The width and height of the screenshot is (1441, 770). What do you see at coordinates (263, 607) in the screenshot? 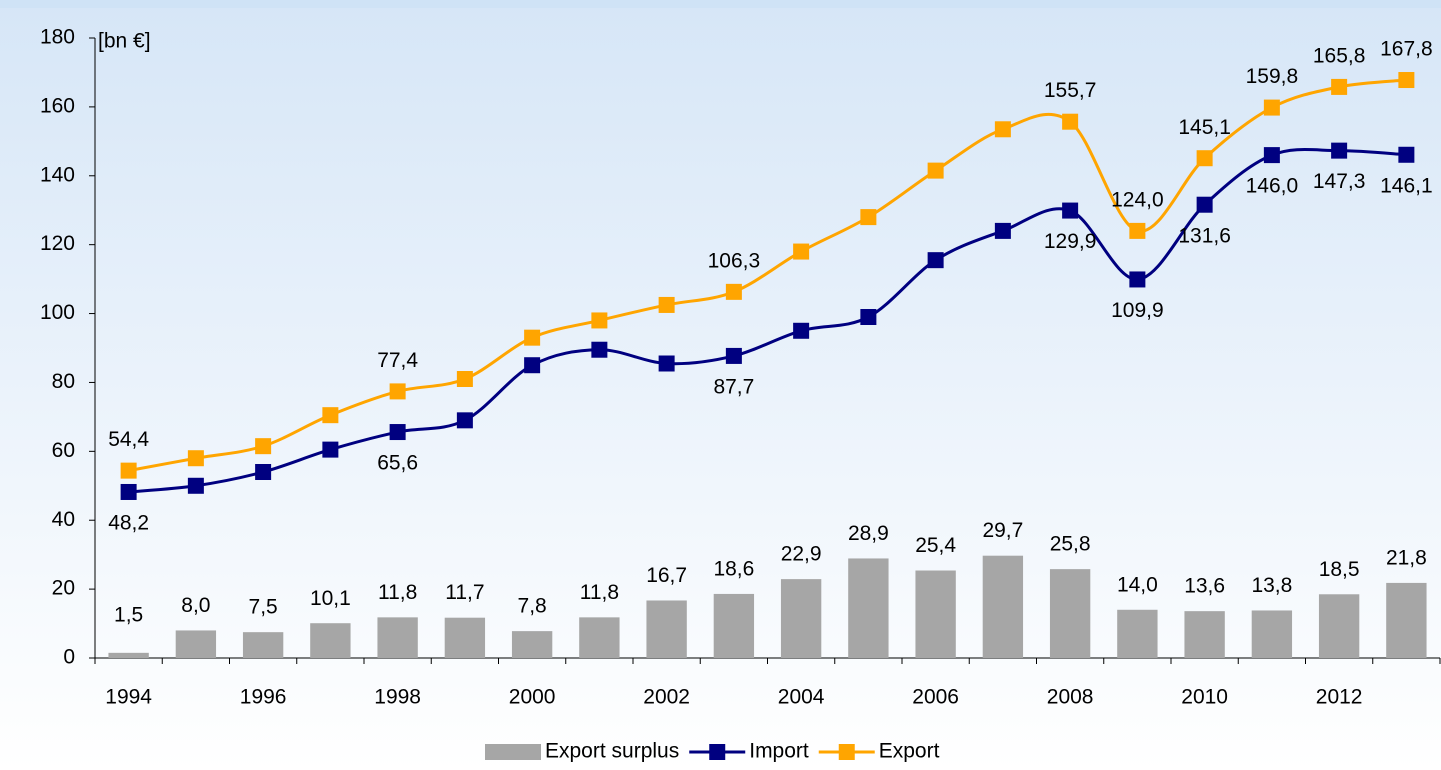
I see `data-label: 7,5` at bounding box center [263, 607].